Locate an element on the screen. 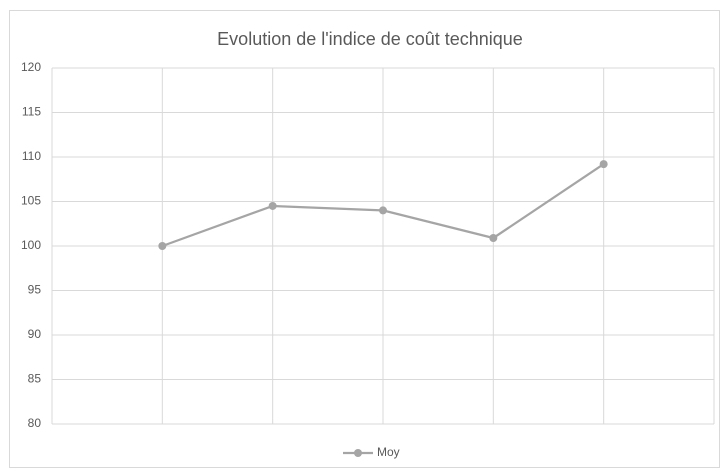 The width and height of the screenshot is (721, 470). y-tick-label: 85 is located at coordinates (35, 379).